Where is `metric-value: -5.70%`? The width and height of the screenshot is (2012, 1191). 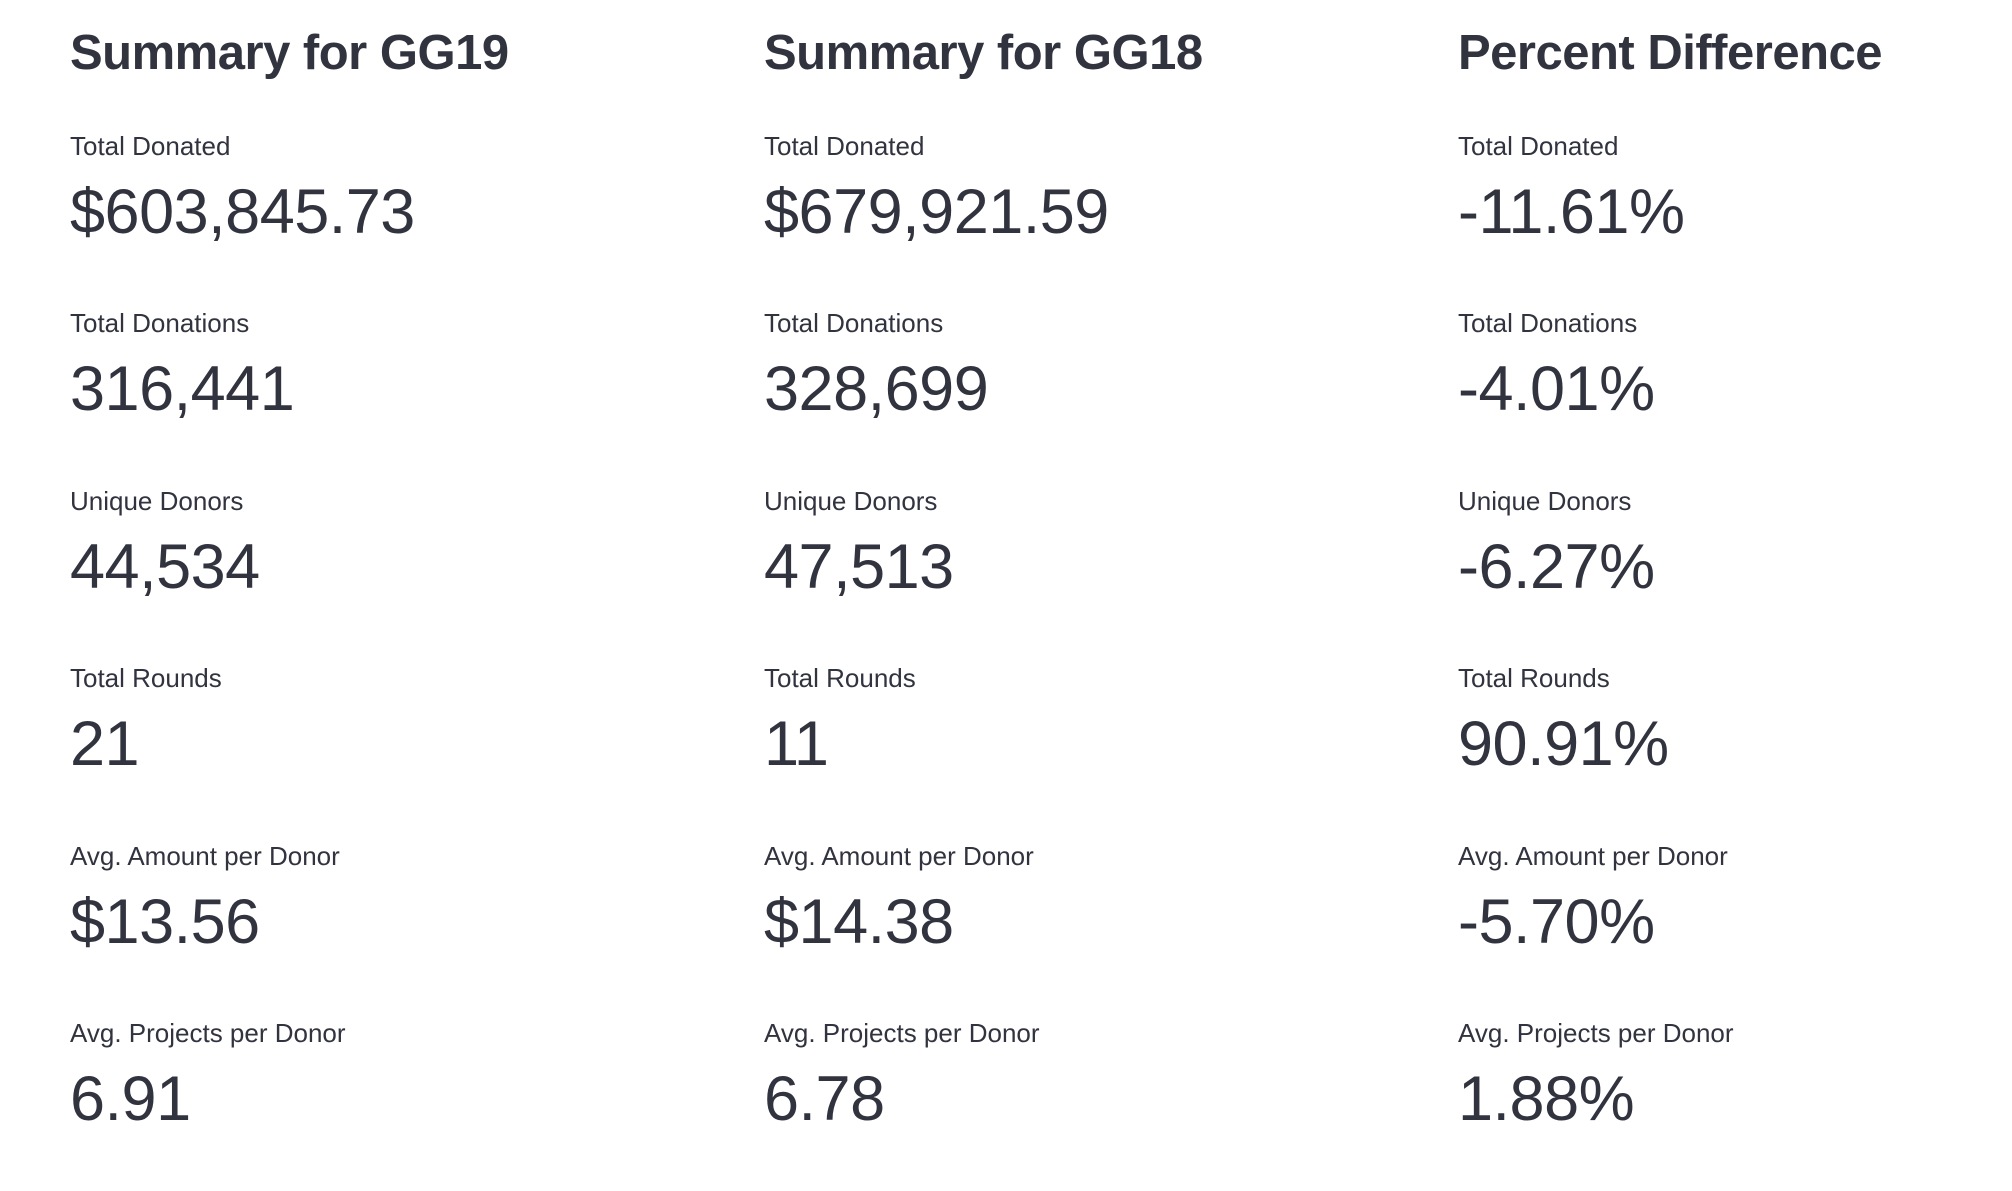 metric-value: -5.70% is located at coordinates (1556, 921).